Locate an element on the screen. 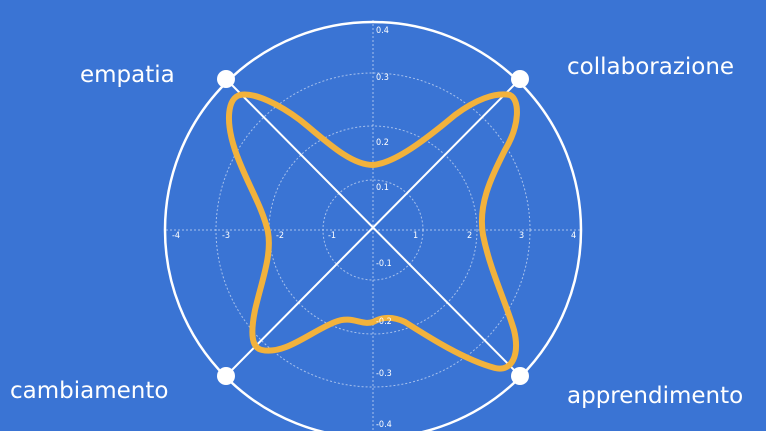 The width and height of the screenshot is (766, 431). x-tick-label: 3 is located at coordinates (521, 236).